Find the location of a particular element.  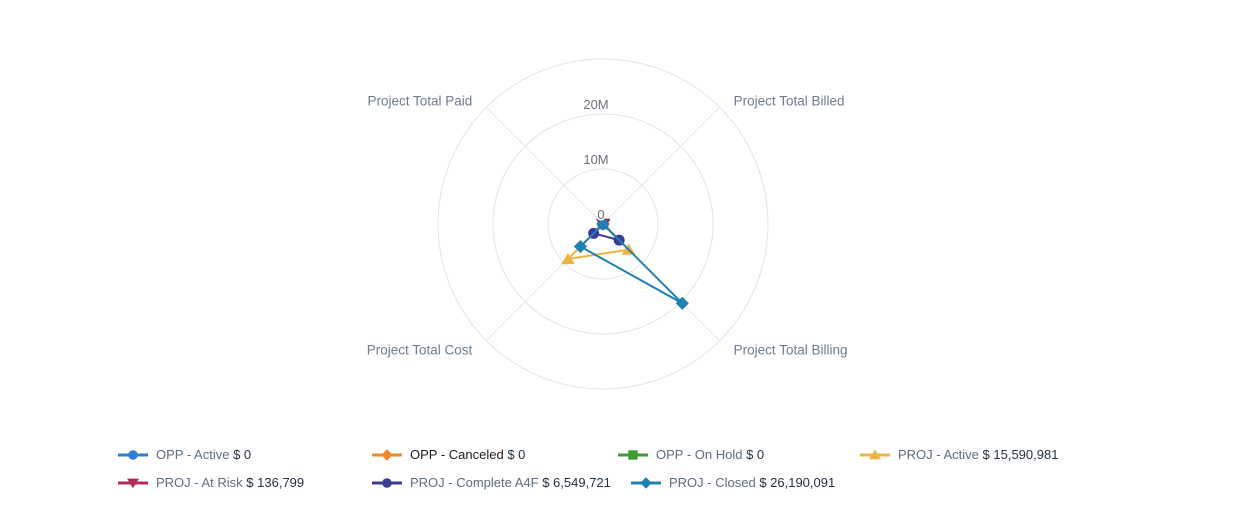

grid-circle is located at coordinates (603, 224).